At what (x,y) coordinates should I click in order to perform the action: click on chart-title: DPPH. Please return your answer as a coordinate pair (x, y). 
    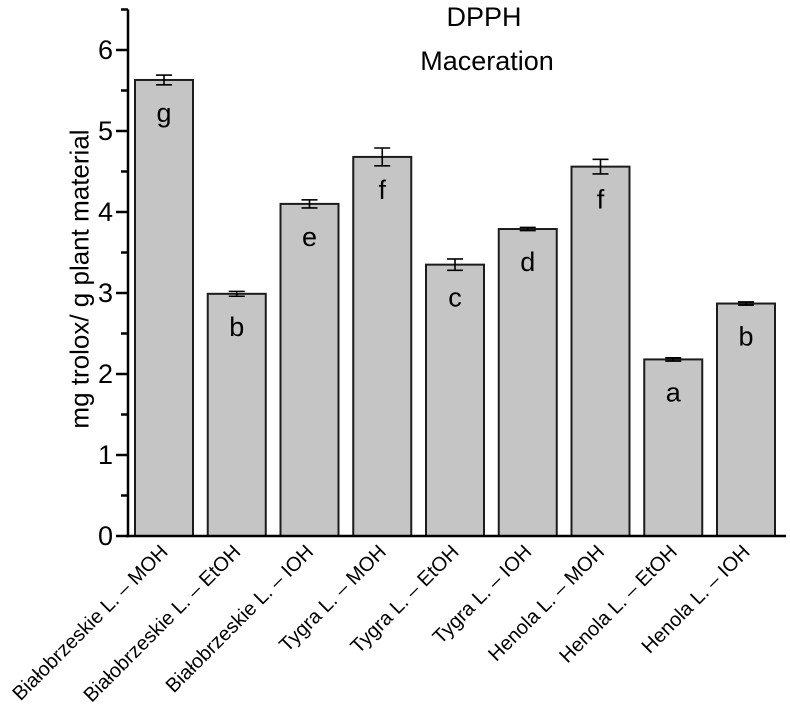
    Looking at the image, I should click on (484, 17).